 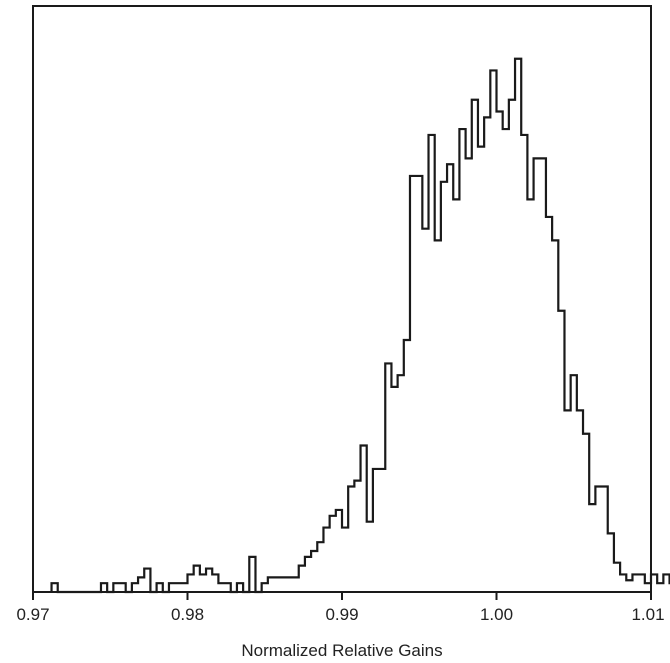 I want to click on x-tick-label: 1.01, so click(x=647, y=614).